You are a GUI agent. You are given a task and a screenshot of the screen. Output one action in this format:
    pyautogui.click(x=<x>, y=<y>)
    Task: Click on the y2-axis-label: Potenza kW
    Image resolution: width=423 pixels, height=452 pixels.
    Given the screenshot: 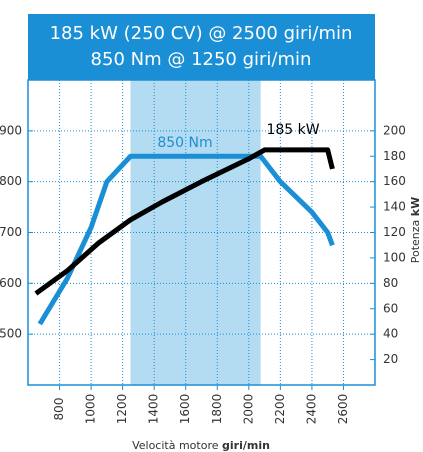 What is the action you would take?
    pyautogui.click(x=415, y=230)
    